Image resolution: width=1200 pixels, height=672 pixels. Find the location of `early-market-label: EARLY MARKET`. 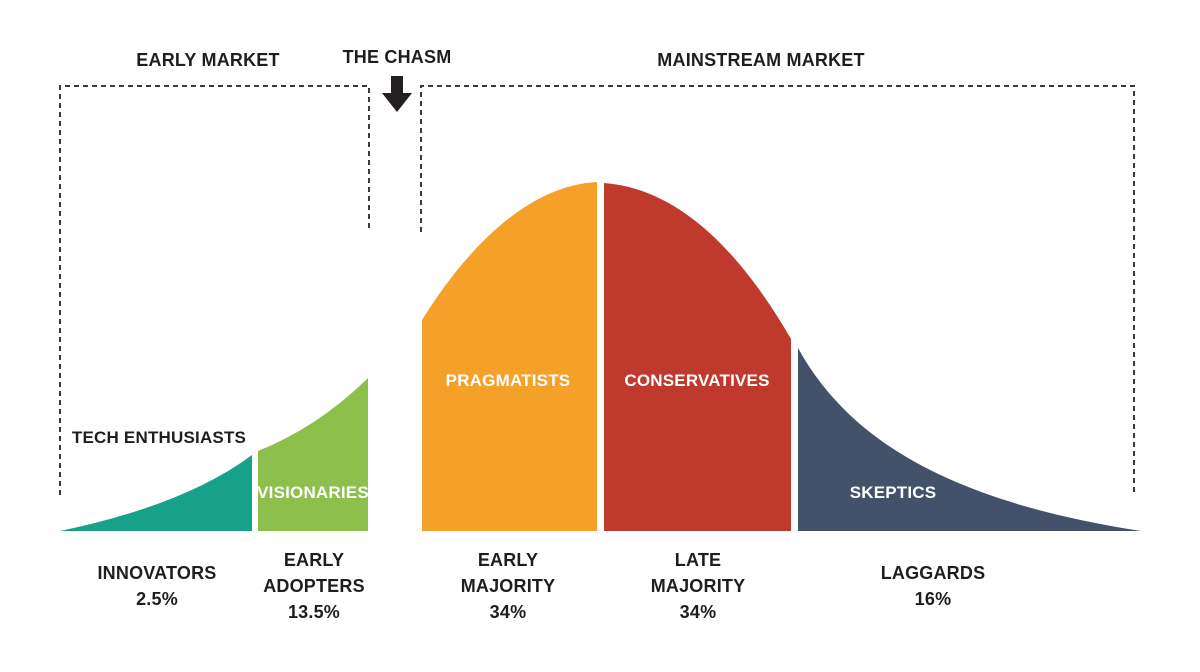

early-market-label: EARLY MARKET is located at coordinates (208, 60).